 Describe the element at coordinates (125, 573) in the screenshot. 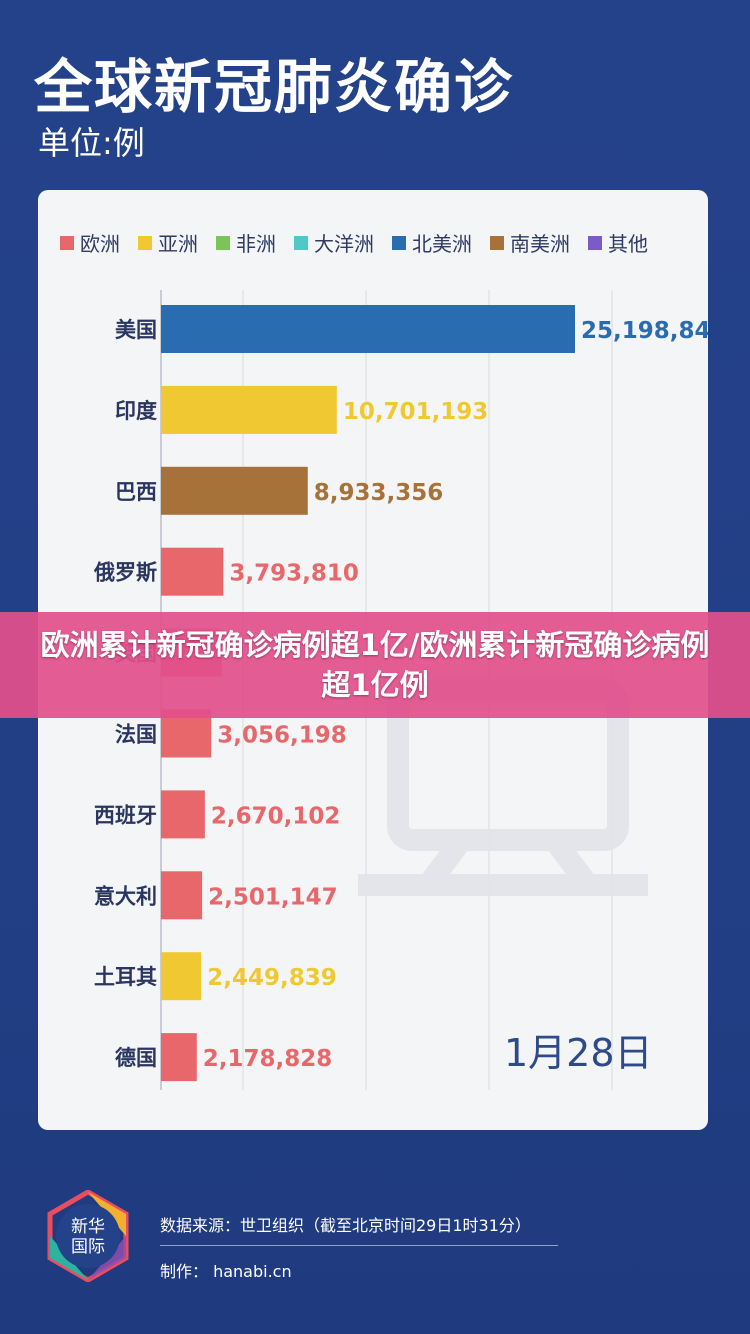

I see `category-label: 俄罗斯` at that location.